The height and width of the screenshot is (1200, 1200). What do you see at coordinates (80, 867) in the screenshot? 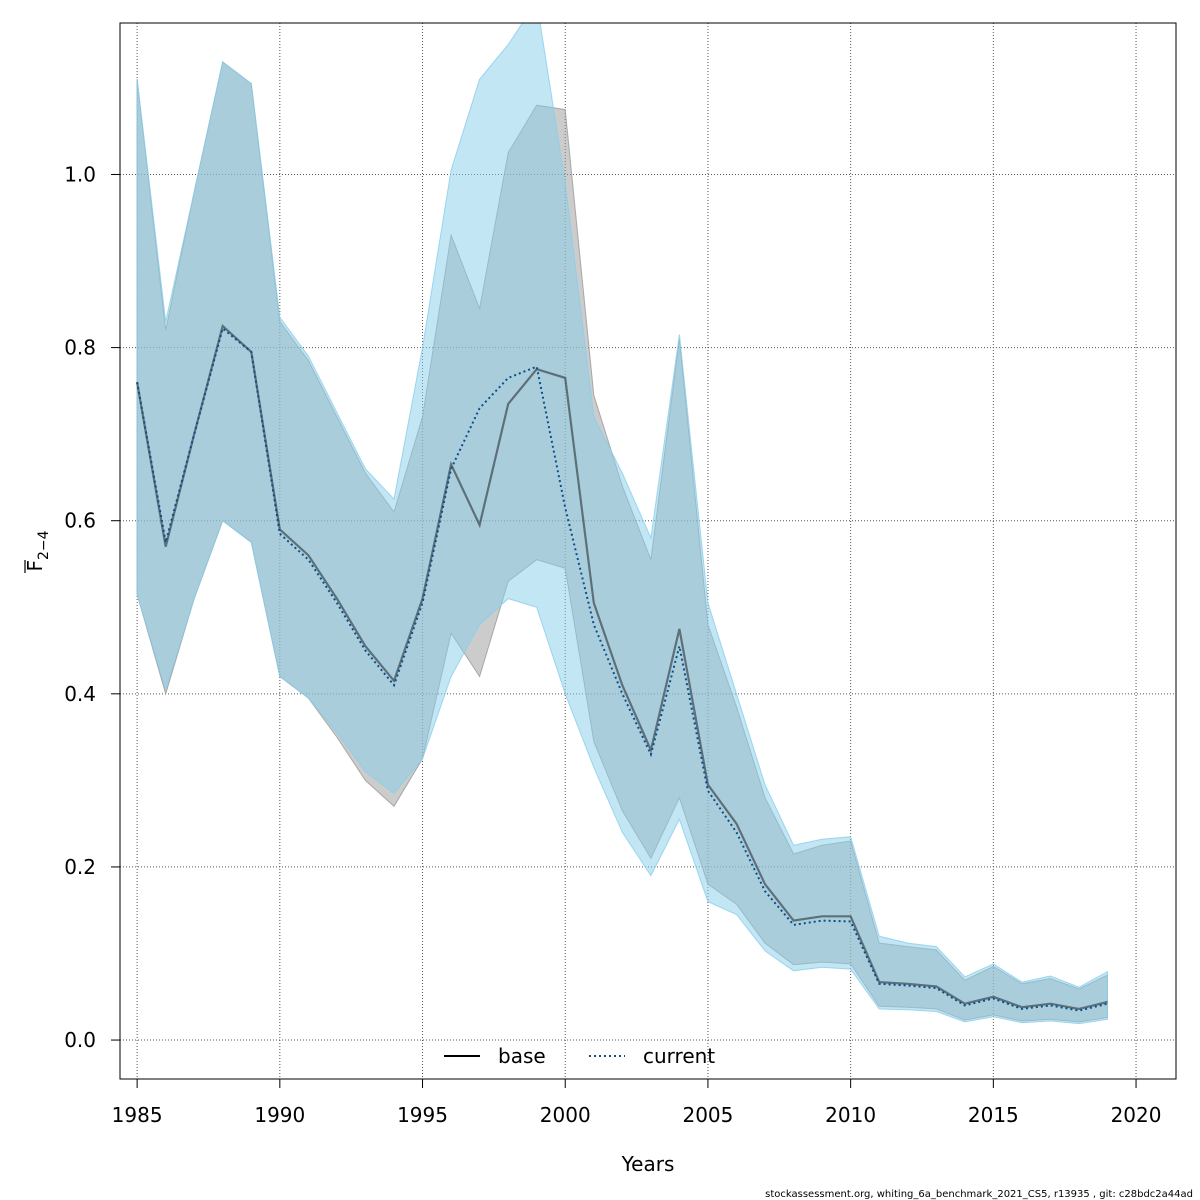
I see `y-tick-label: 0.2` at bounding box center [80, 867].